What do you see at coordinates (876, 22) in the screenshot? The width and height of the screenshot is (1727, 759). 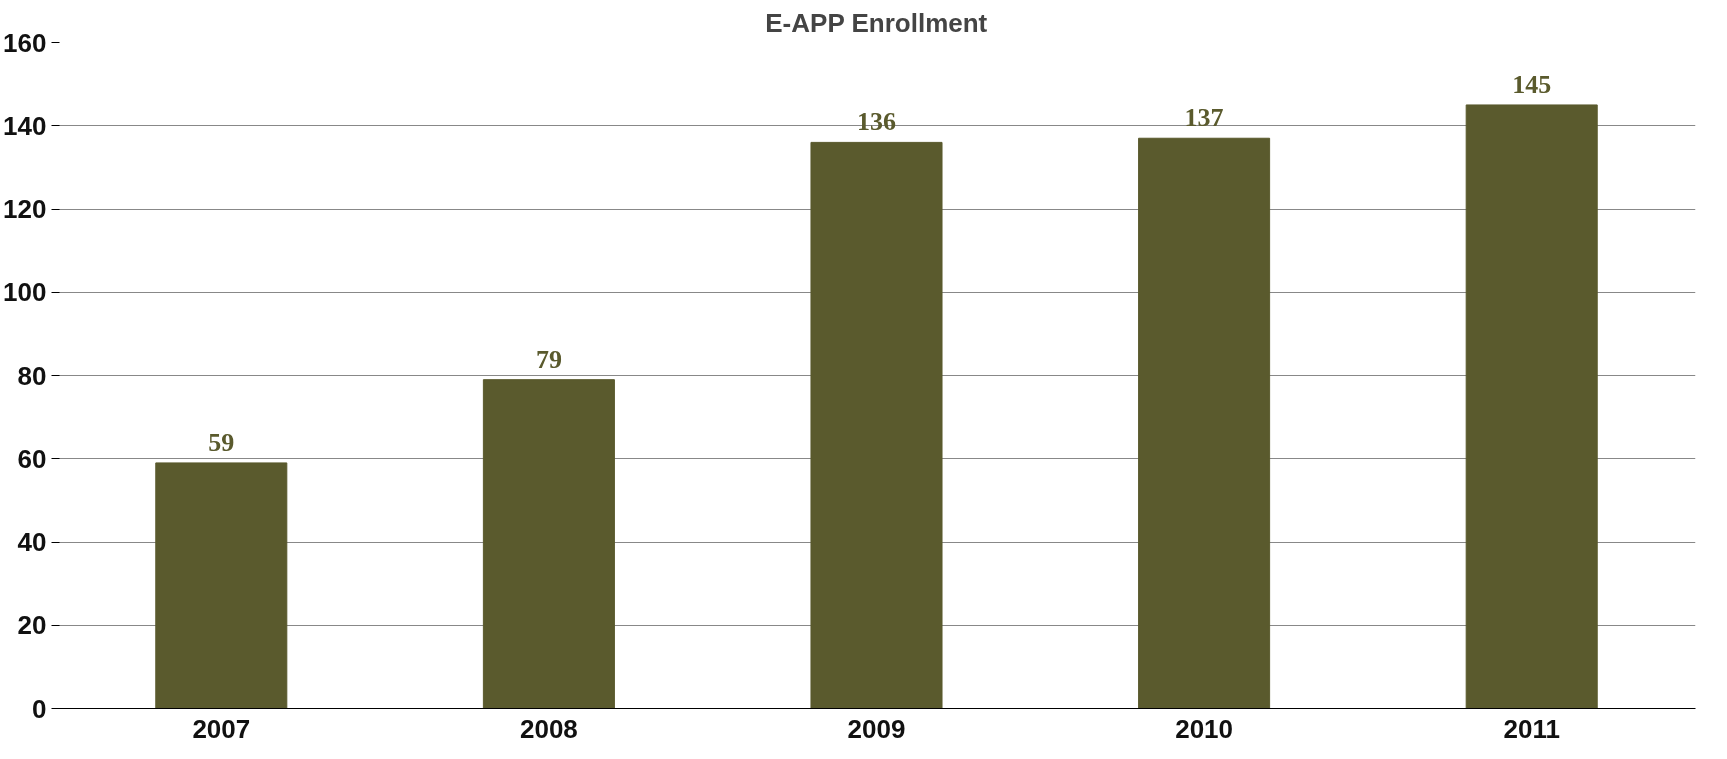 I see `chart-title: E-APP Enrollment` at bounding box center [876, 22].